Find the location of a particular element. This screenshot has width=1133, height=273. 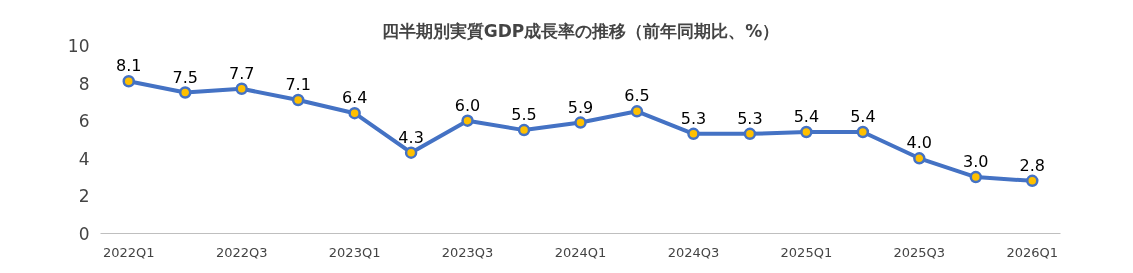

y-tick-label: 8 is located at coordinates (84, 83).